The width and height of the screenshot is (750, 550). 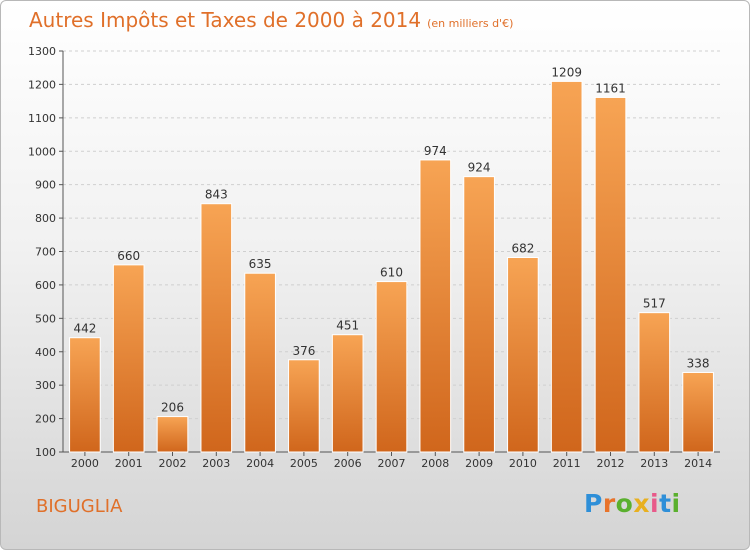 What do you see at coordinates (654, 463) in the screenshot?
I see `x-tick-label: 2013` at bounding box center [654, 463].